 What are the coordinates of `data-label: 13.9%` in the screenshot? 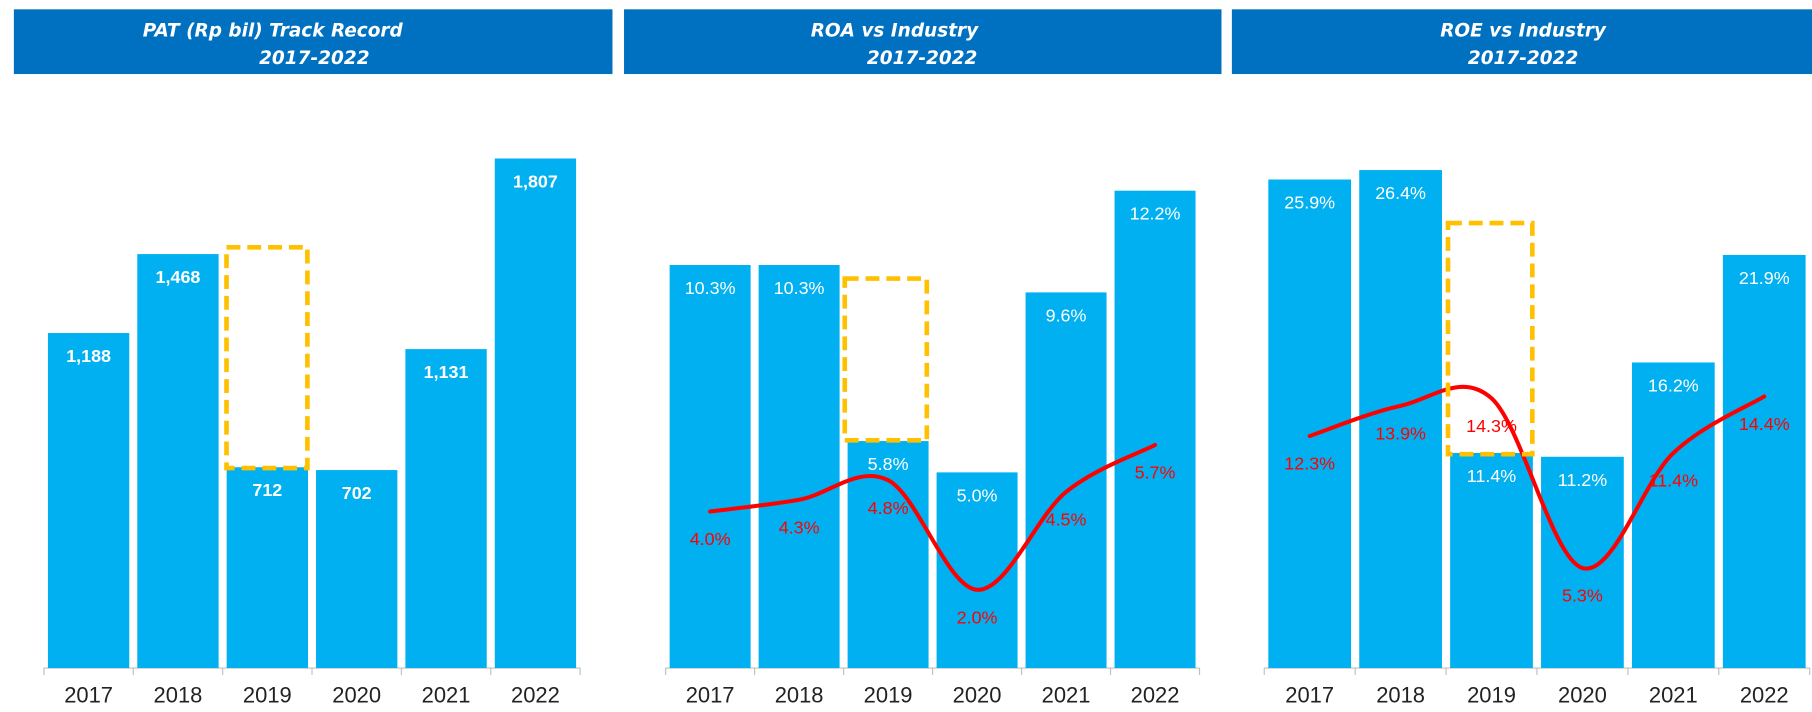 It's located at (1400, 433).